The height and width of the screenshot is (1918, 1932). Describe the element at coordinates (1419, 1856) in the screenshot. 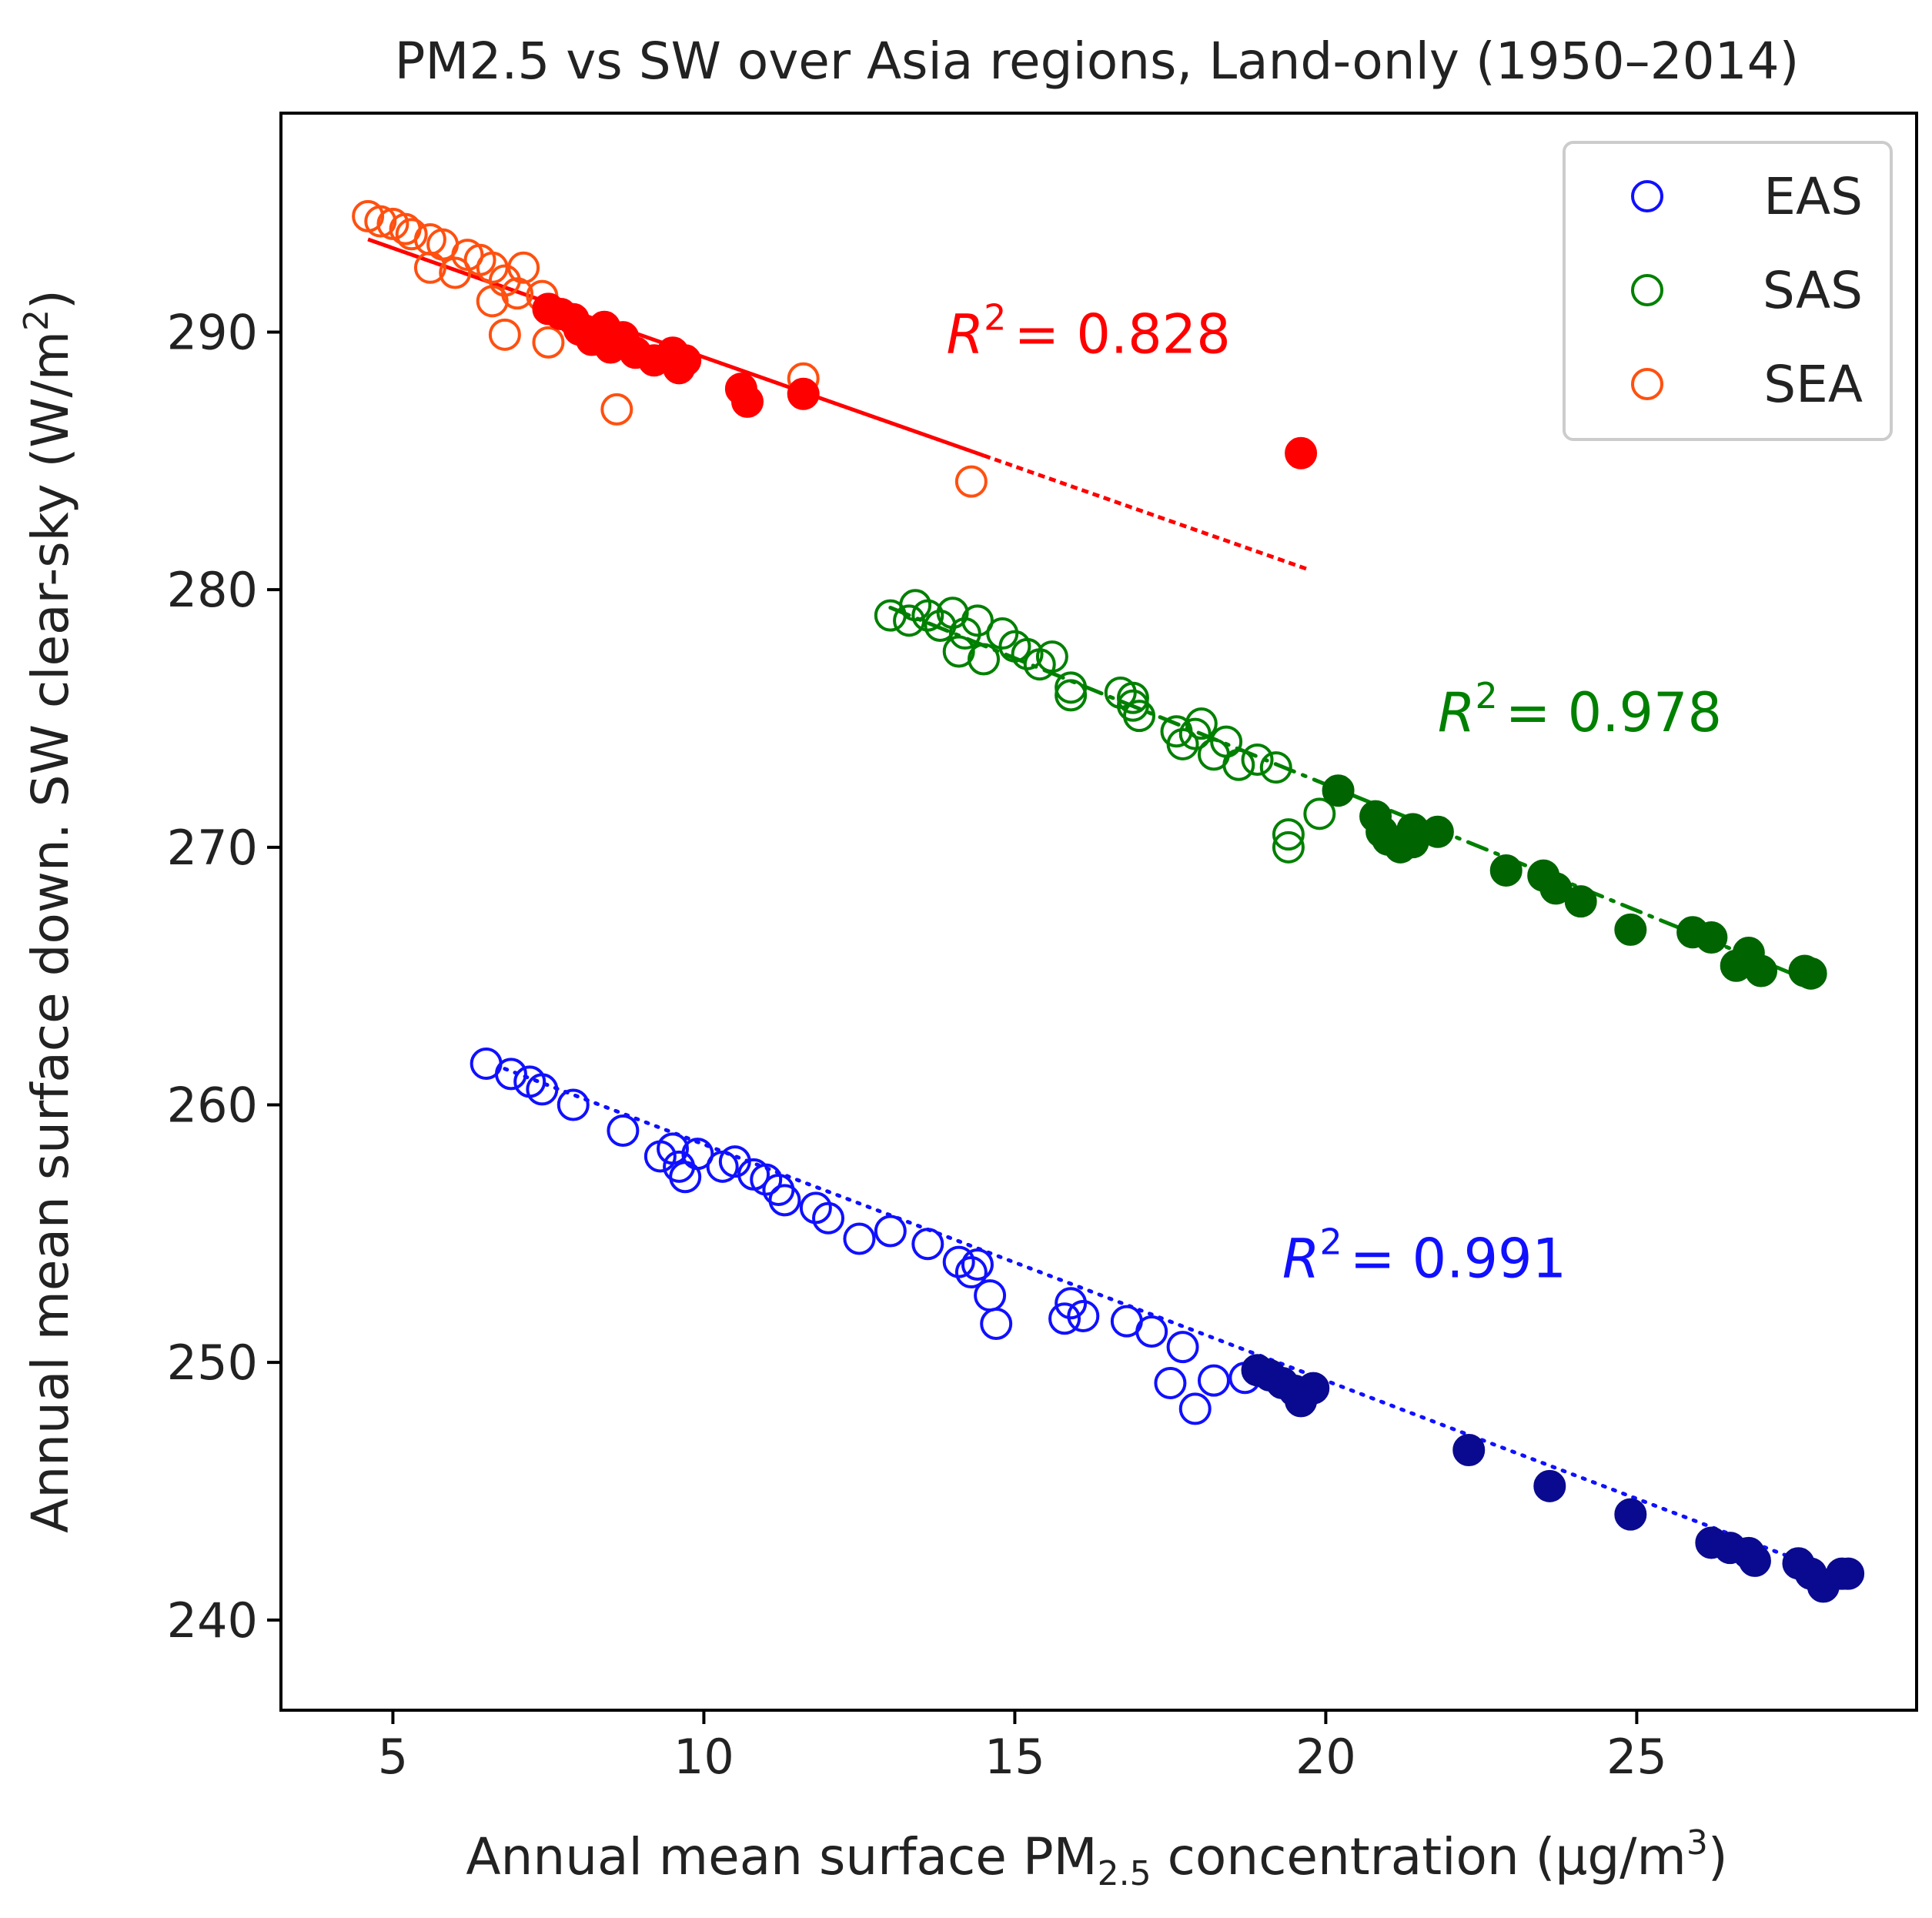

I see `x-axis-label-suffix: concentration (μg/m` at that location.